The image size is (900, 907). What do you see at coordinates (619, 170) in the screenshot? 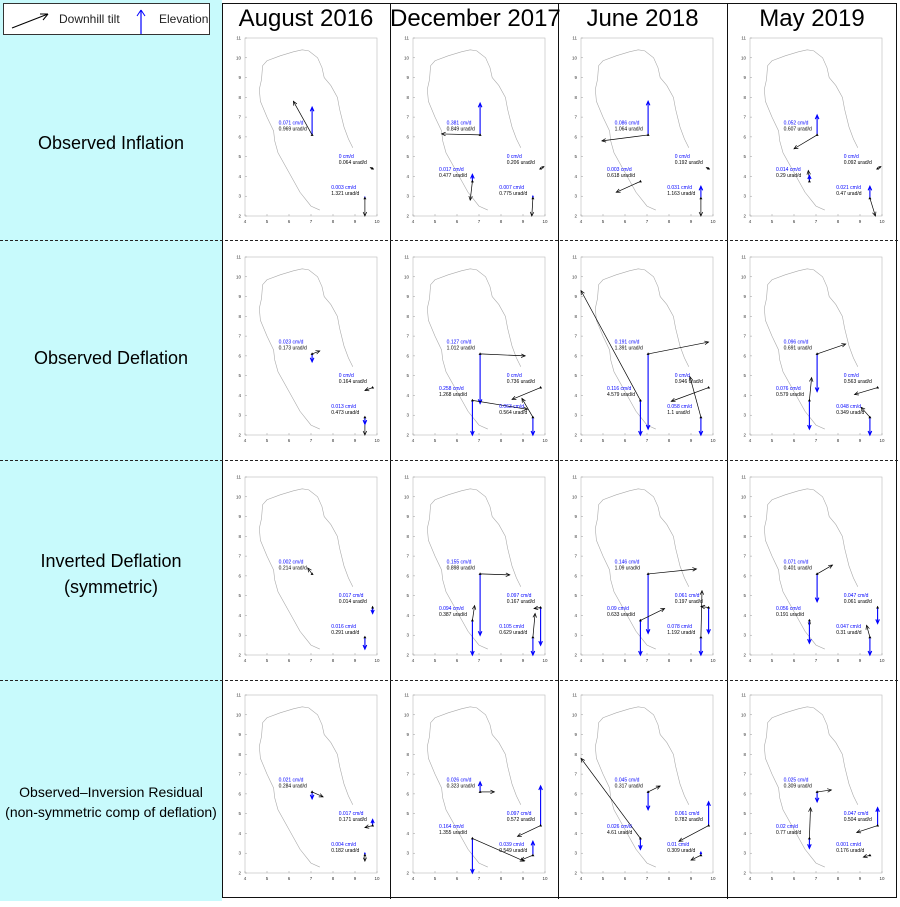
I see `elevation-rate-label: 0.003 cm/d` at bounding box center [619, 170].